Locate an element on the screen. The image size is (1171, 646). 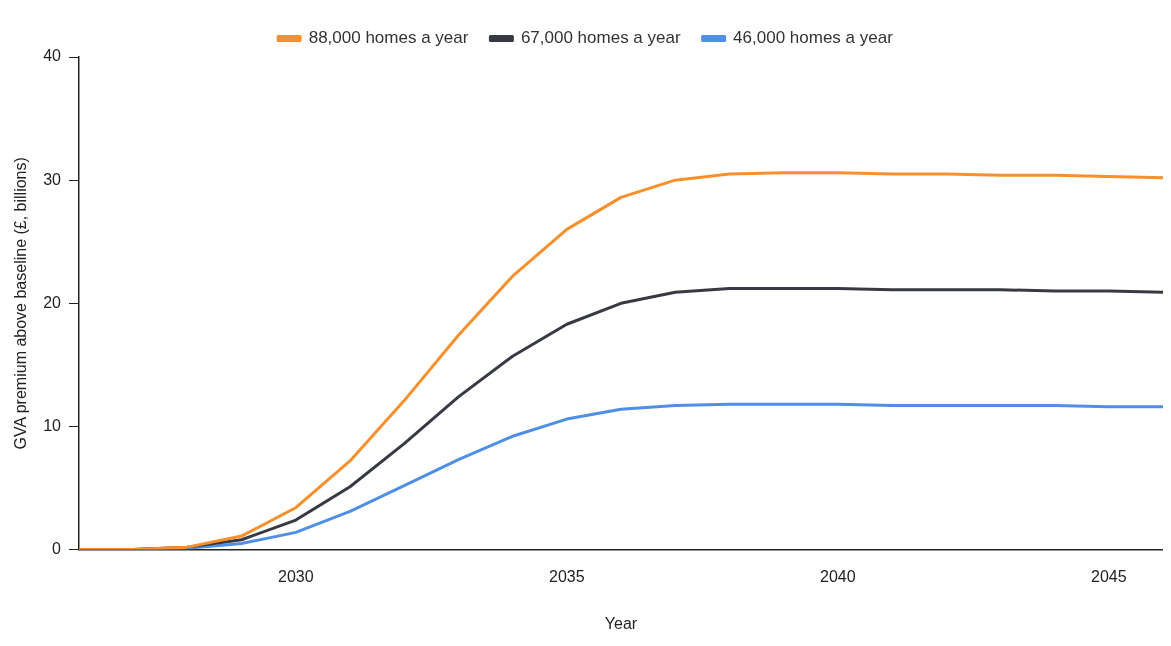
y-tick-label: 10 is located at coordinates (52, 425).